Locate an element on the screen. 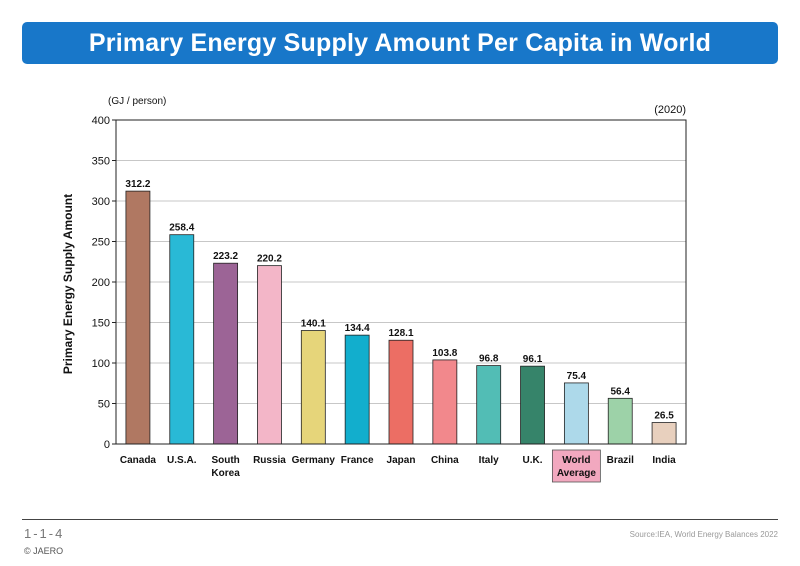  data-label: 258.4 is located at coordinates (181, 228).